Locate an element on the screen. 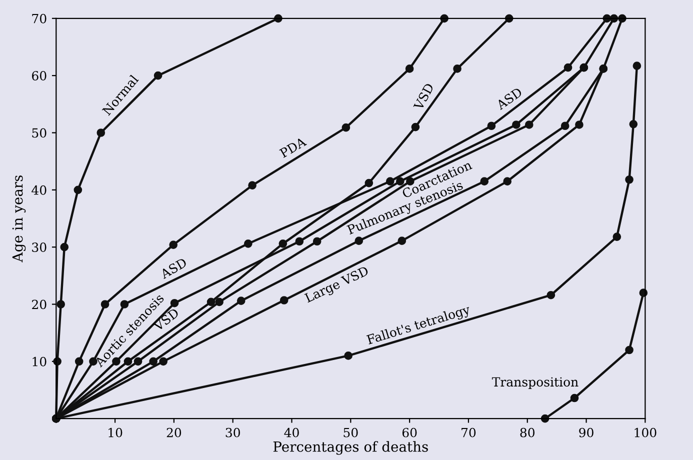  x-tick-label: 70 is located at coordinates (469, 433).